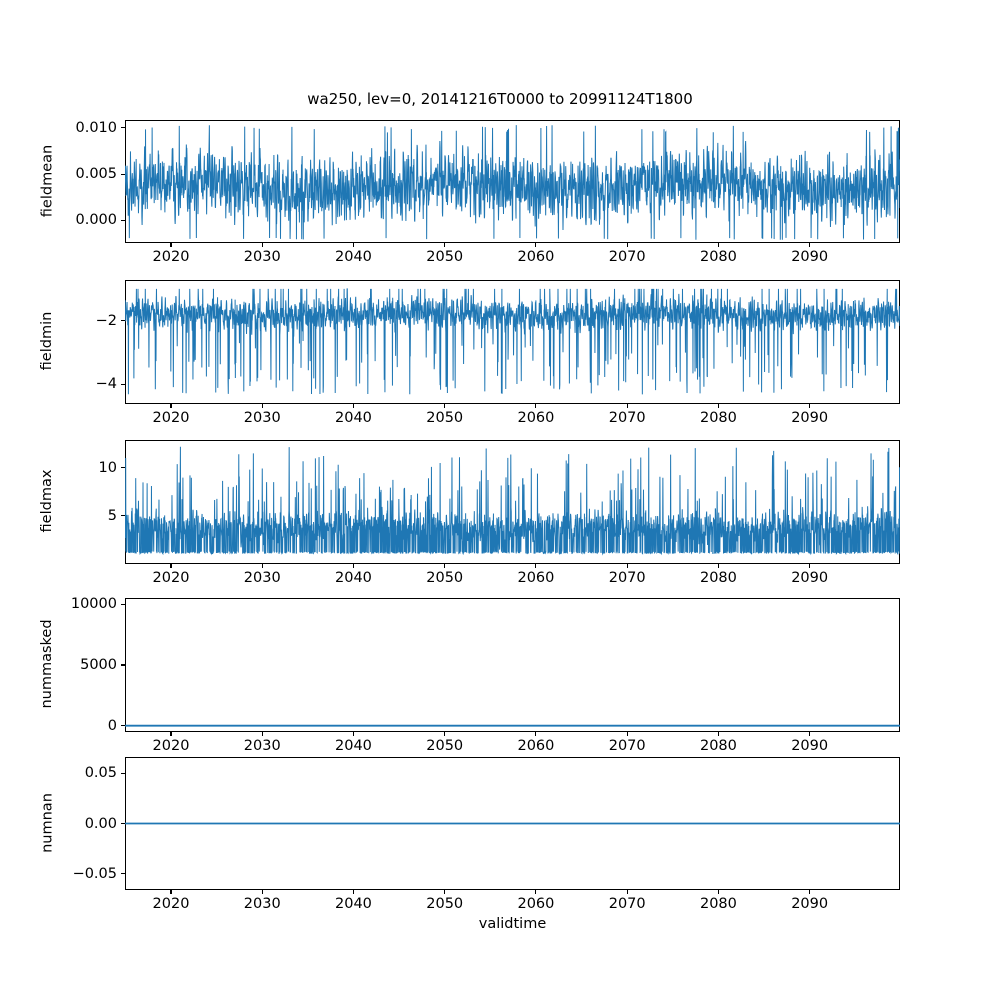 This screenshot has height=1000, width=1000. Describe the element at coordinates (106, 384) in the screenshot. I see `y-tick-label: −4` at that location.